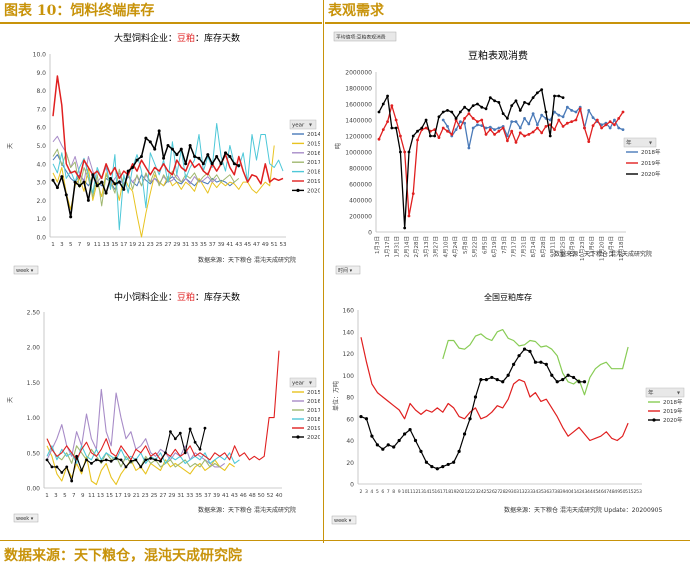 The width and height of the screenshot is (690, 565). What do you see at coordinates (133, 453) in the screenshot?
I see `series-2017-line` at bounding box center [133, 453].